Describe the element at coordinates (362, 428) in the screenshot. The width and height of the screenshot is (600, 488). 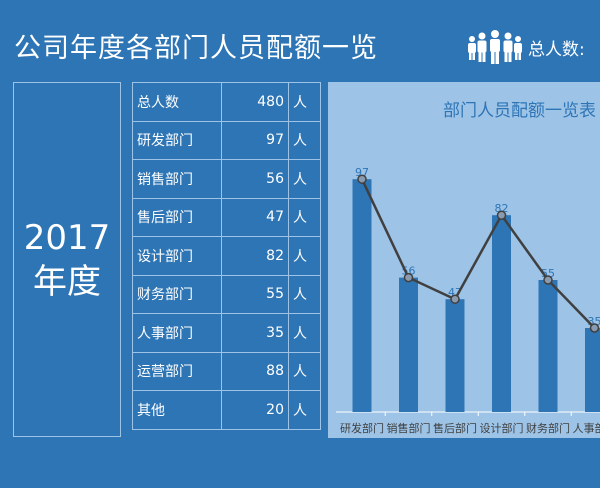
I see `x-tick-label: 研发部门` at that location.